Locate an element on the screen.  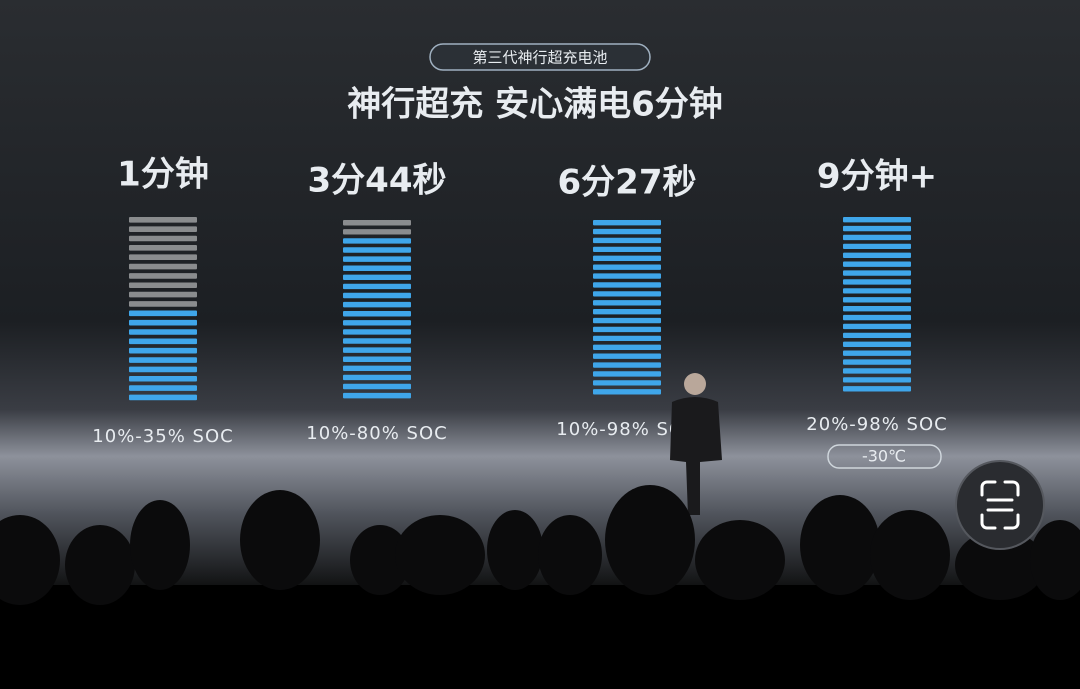
temperature-note: -30℃ is located at coordinates (884, 456).